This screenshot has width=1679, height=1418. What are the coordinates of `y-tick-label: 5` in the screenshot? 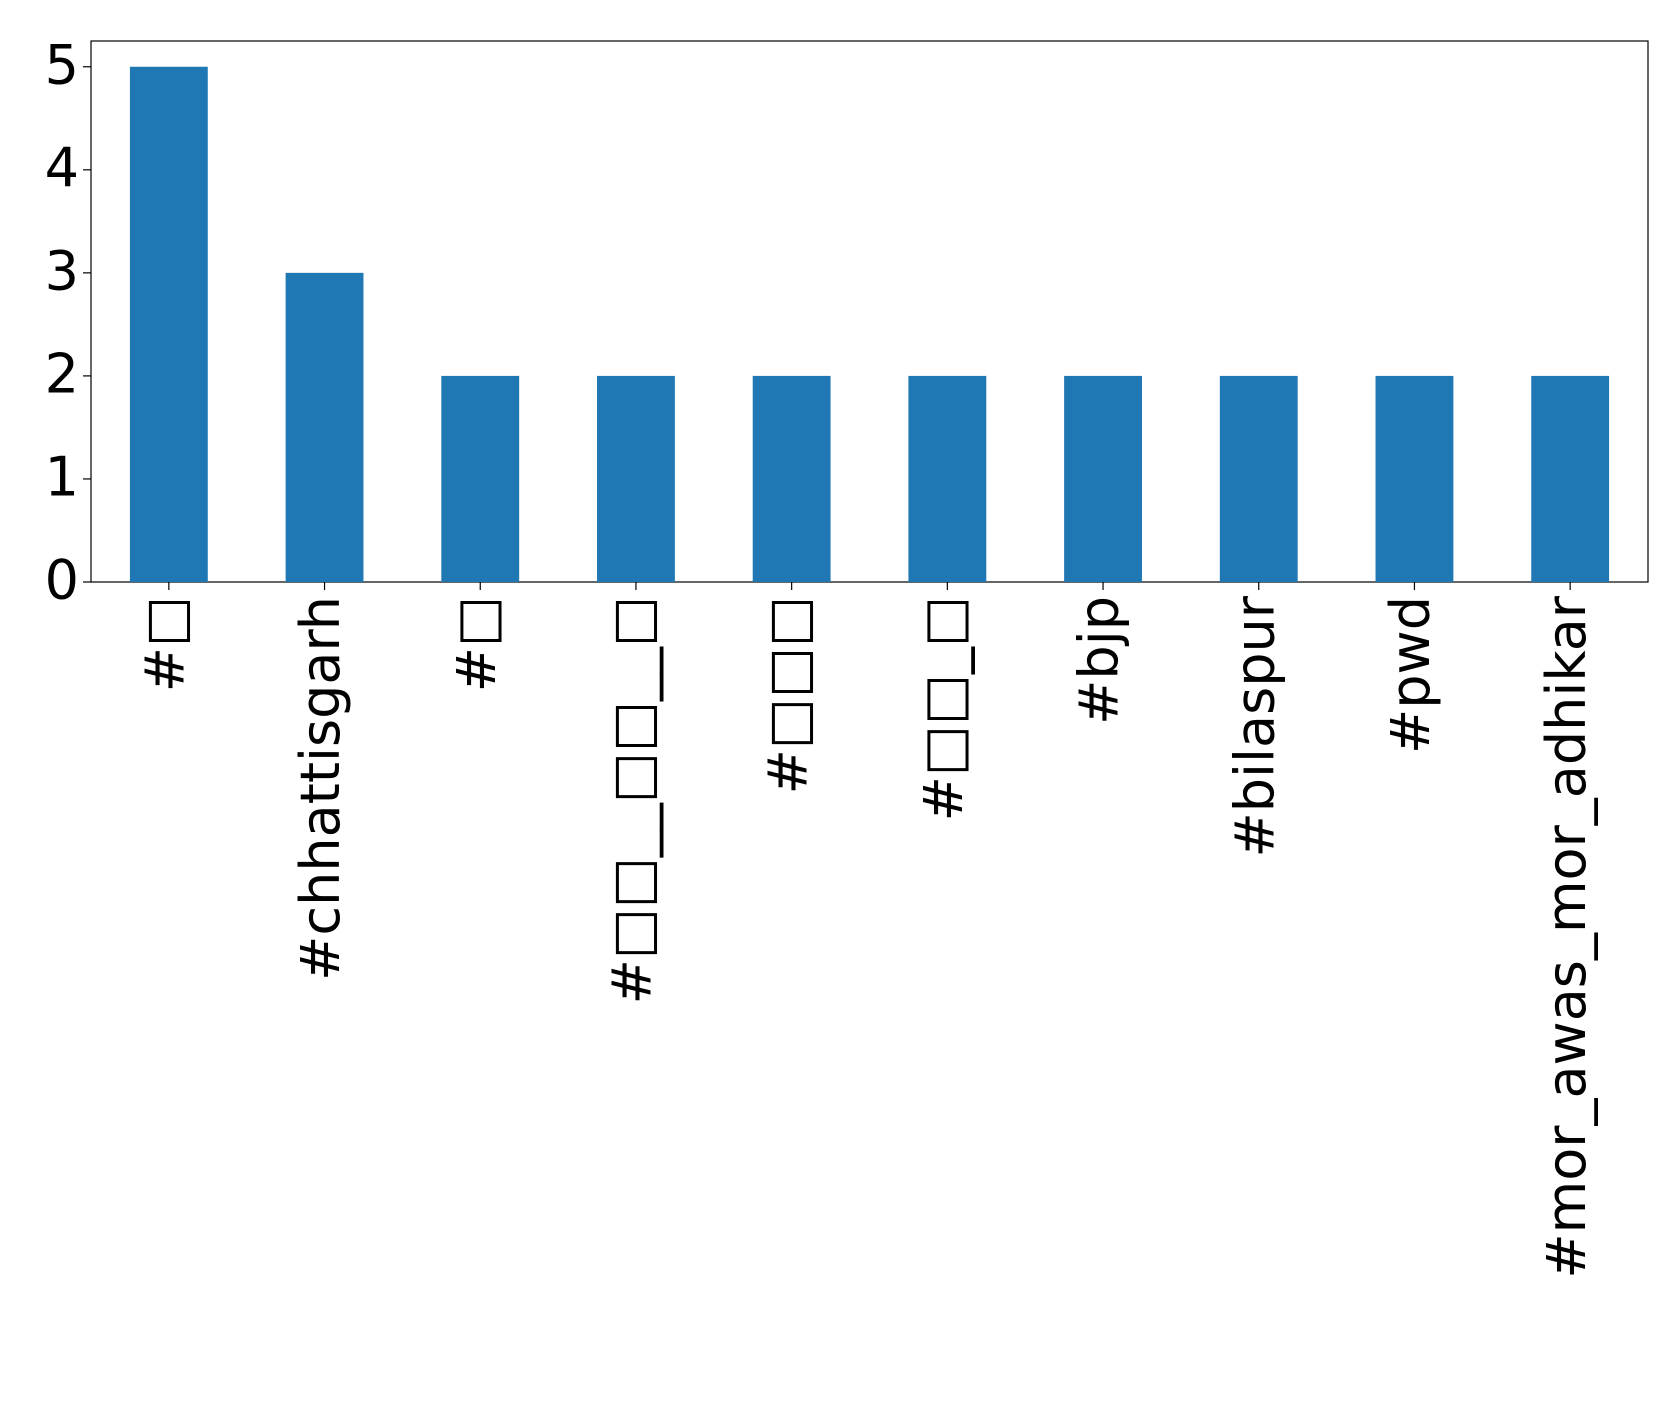 It's located at (62, 64).